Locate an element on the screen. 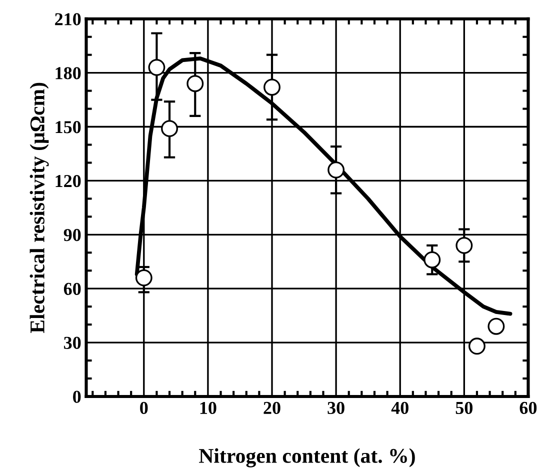 The image size is (539, 472). y-axis-title: Electrical resistivity (μΩcm) is located at coordinates (39, 208).